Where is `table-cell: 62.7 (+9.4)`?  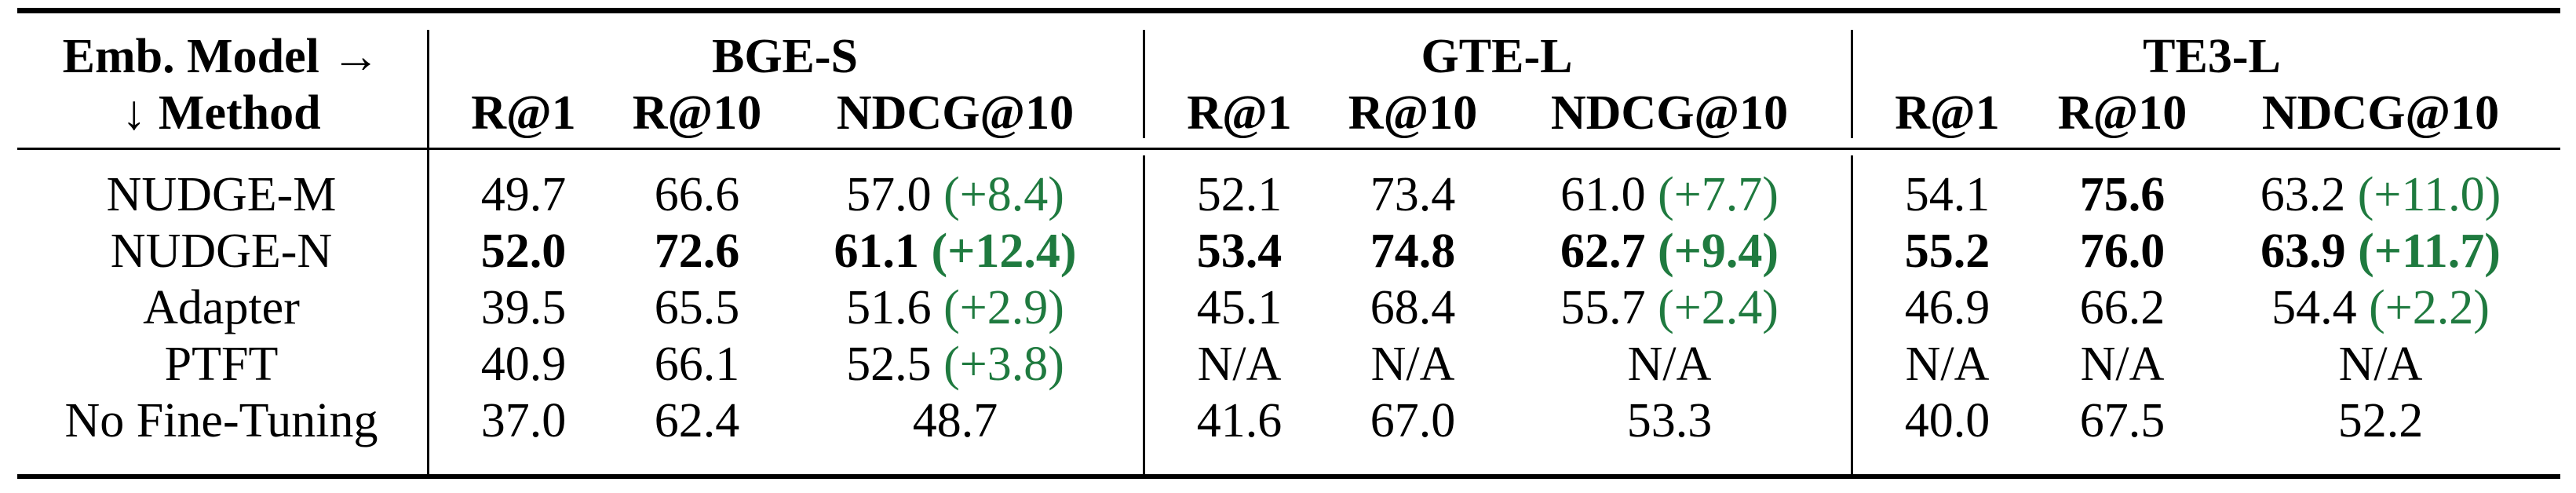 table-cell: 62.7 (+9.4) is located at coordinates (1669, 251).